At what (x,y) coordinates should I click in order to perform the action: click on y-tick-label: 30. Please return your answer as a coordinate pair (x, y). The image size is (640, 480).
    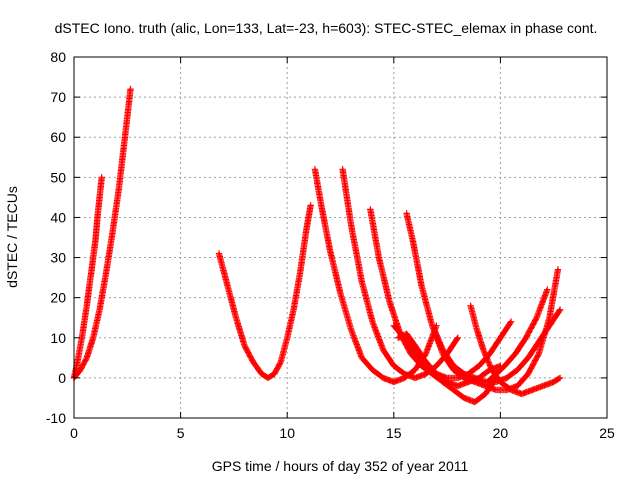
    Looking at the image, I should click on (58, 258).